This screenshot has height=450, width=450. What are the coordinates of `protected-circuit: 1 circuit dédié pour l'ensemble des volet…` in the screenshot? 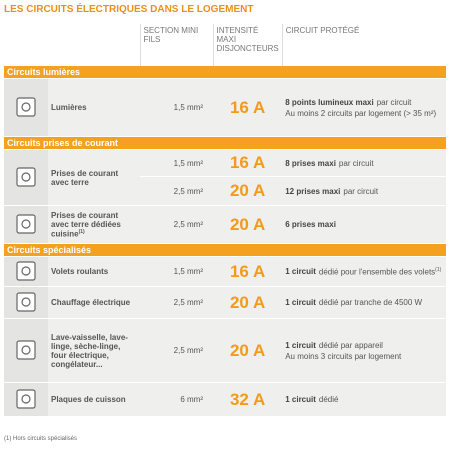 It's located at (364, 271).